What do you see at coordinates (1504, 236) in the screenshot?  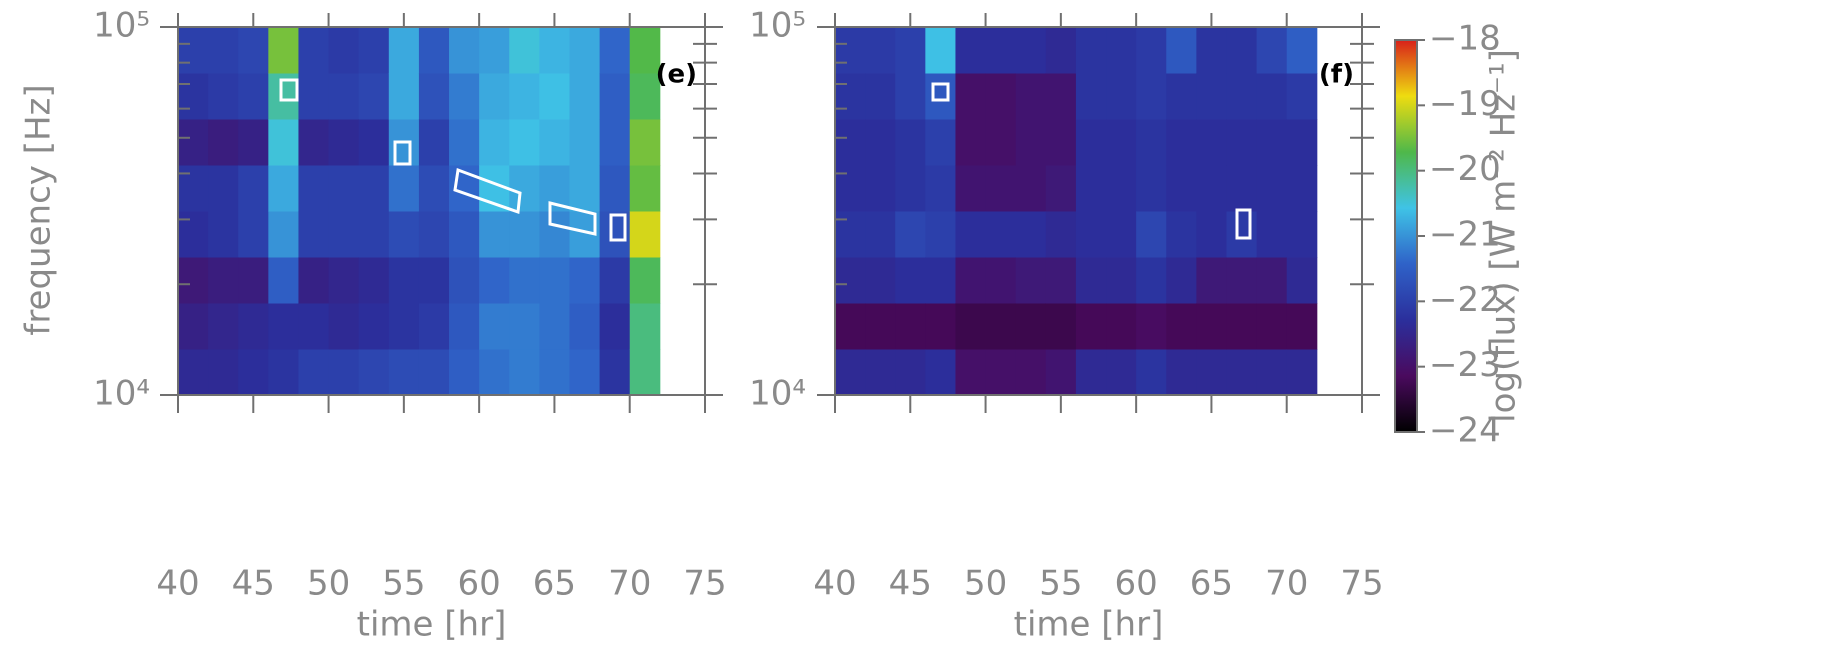 I see `colorbar-label: log(flux) [W m⁻² Hz⁻¹]` at bounding box center [1504, 236].